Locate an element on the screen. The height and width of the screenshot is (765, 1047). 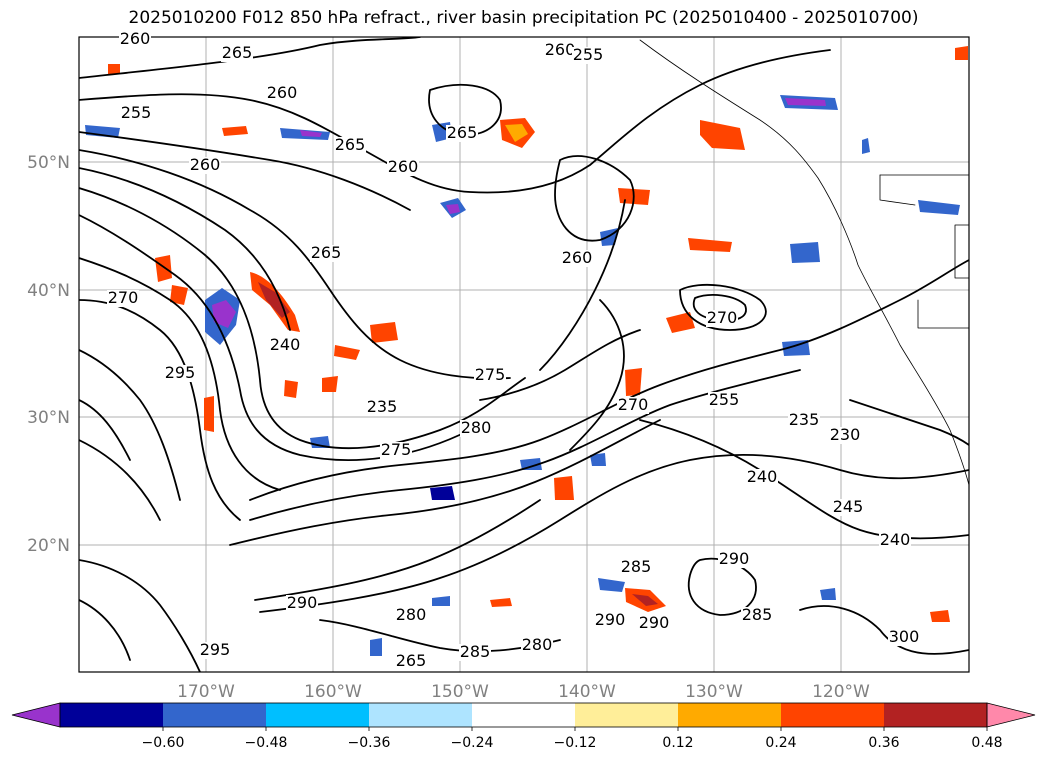
colorbar-tick-label: −0.48 is located at coordinates (266, 743).